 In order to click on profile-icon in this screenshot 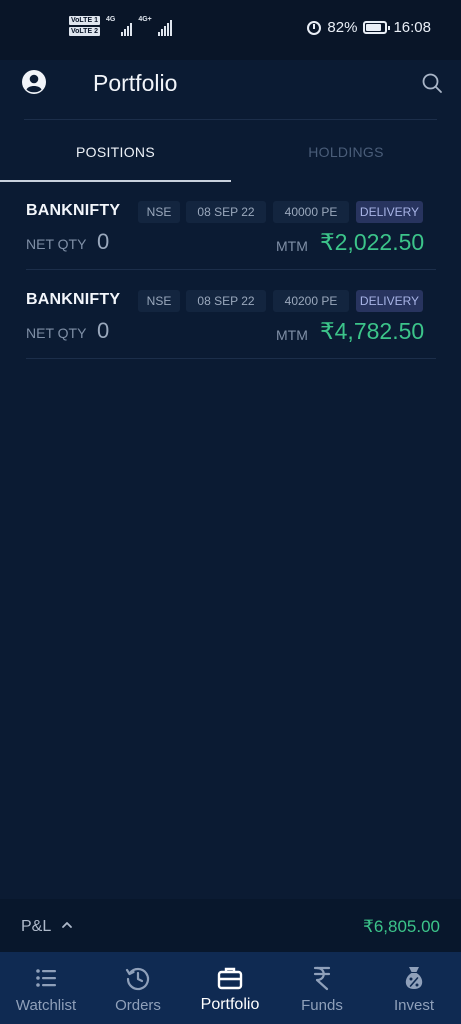, I will do `click(34, 82)`.